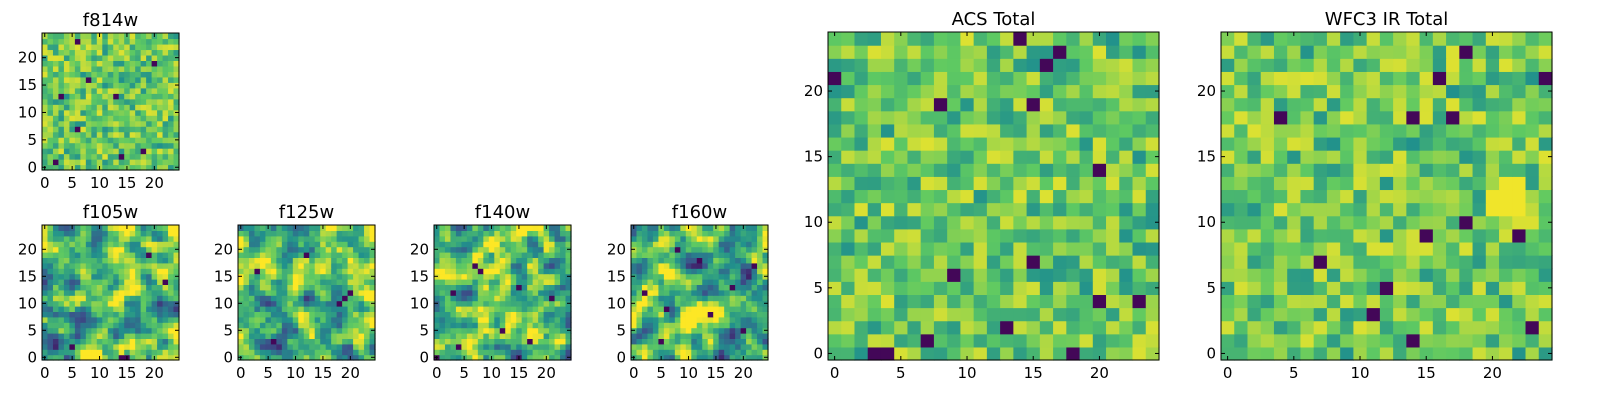 Image resolution: width=1600 pixels, height=400 pixels. What do you see at coordinates (1206, 91) in the screenshot?
I see `y-tick-label: 20` at bounding box center [1206, 91].